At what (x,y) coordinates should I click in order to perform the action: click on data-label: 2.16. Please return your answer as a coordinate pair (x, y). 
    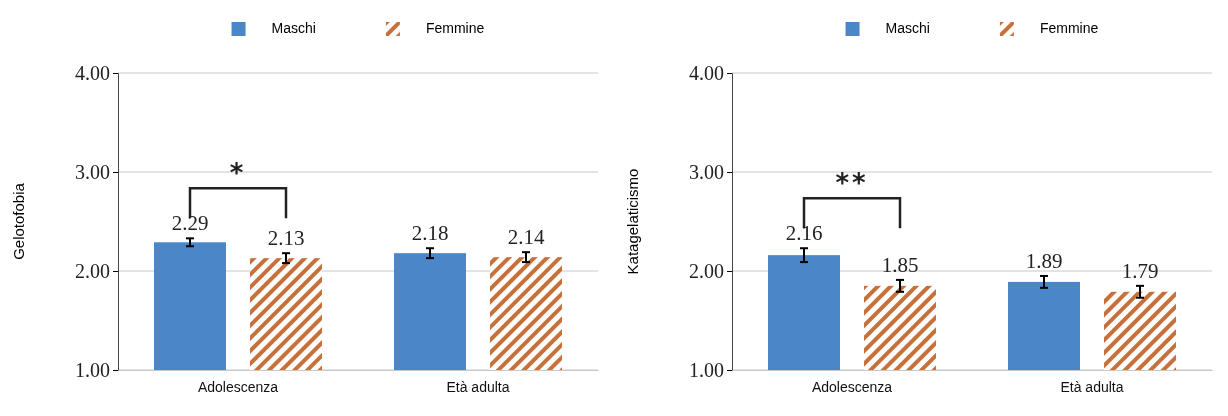
    Looking at the image, I should click on (804, 233).